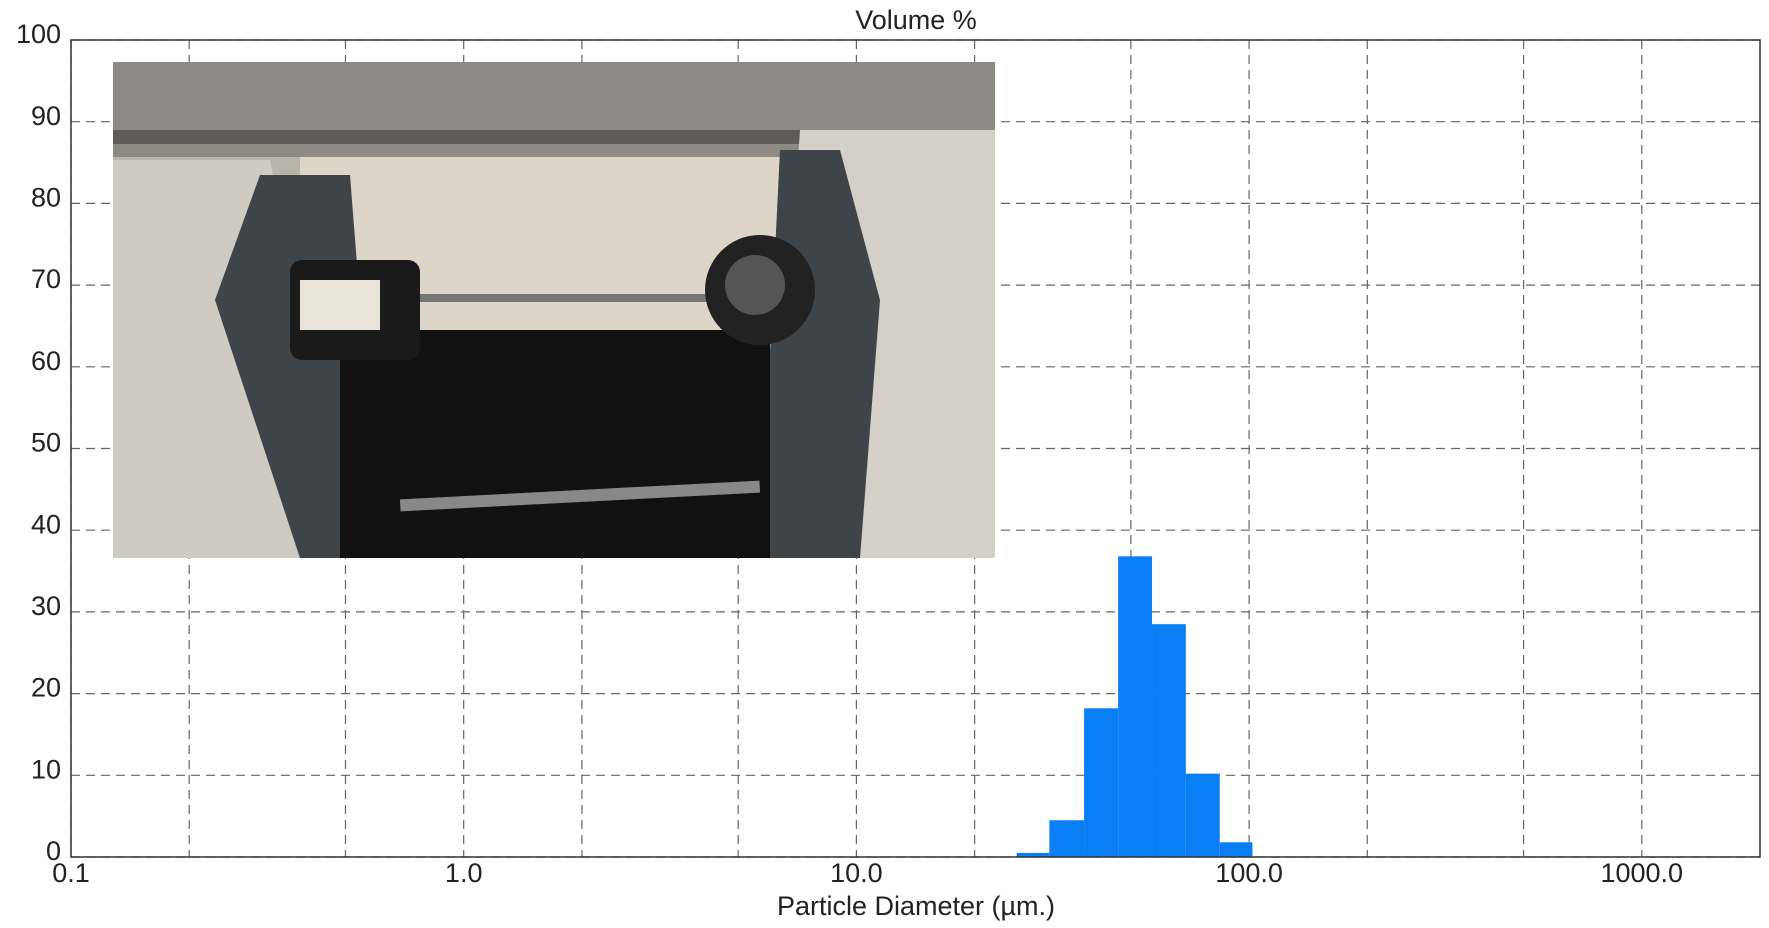  Describe the element at coordinates (46, 524) in the screenshot. I see `y-tick-label: 40` at that location.